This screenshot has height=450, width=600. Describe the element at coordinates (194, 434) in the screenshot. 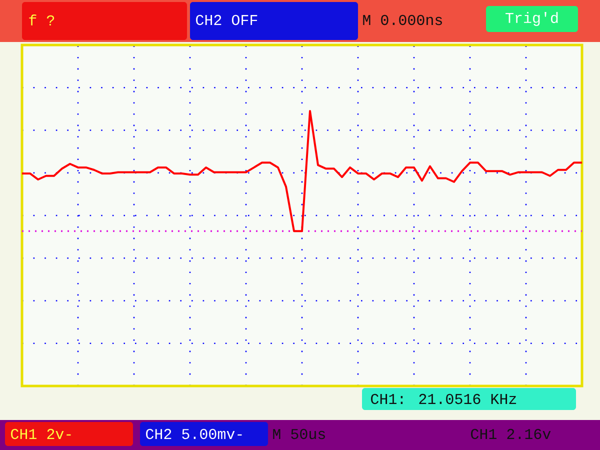

I see `text: CH2 5.00mv-` at that location.